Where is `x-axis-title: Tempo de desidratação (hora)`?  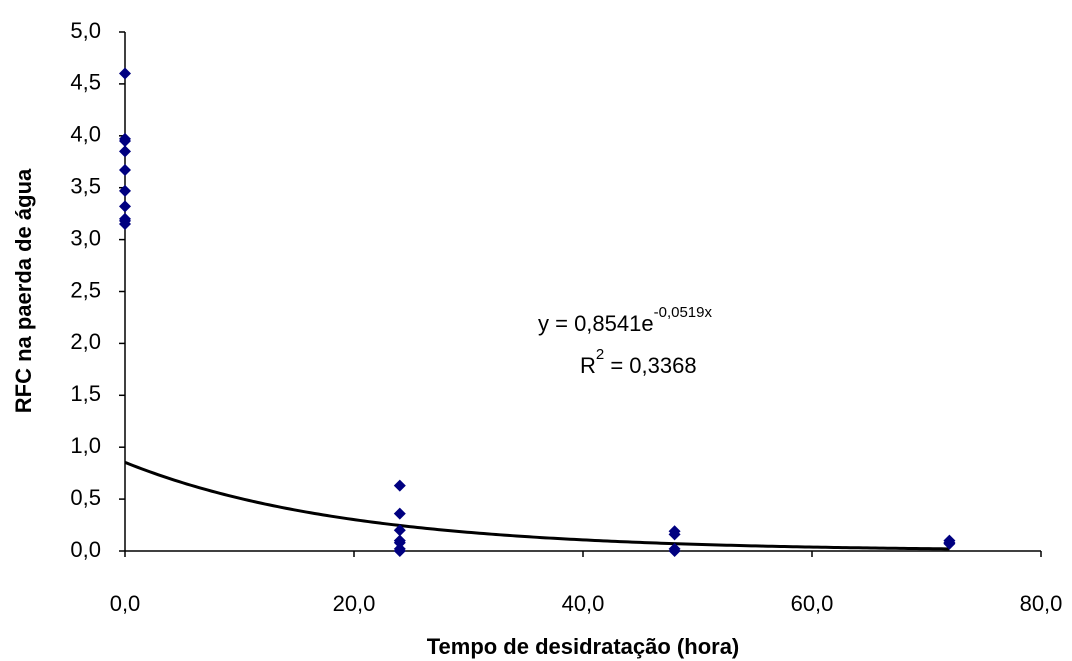
x-axis-title: Tempo de desidratação (hora) is located at coordinates (583, 646).